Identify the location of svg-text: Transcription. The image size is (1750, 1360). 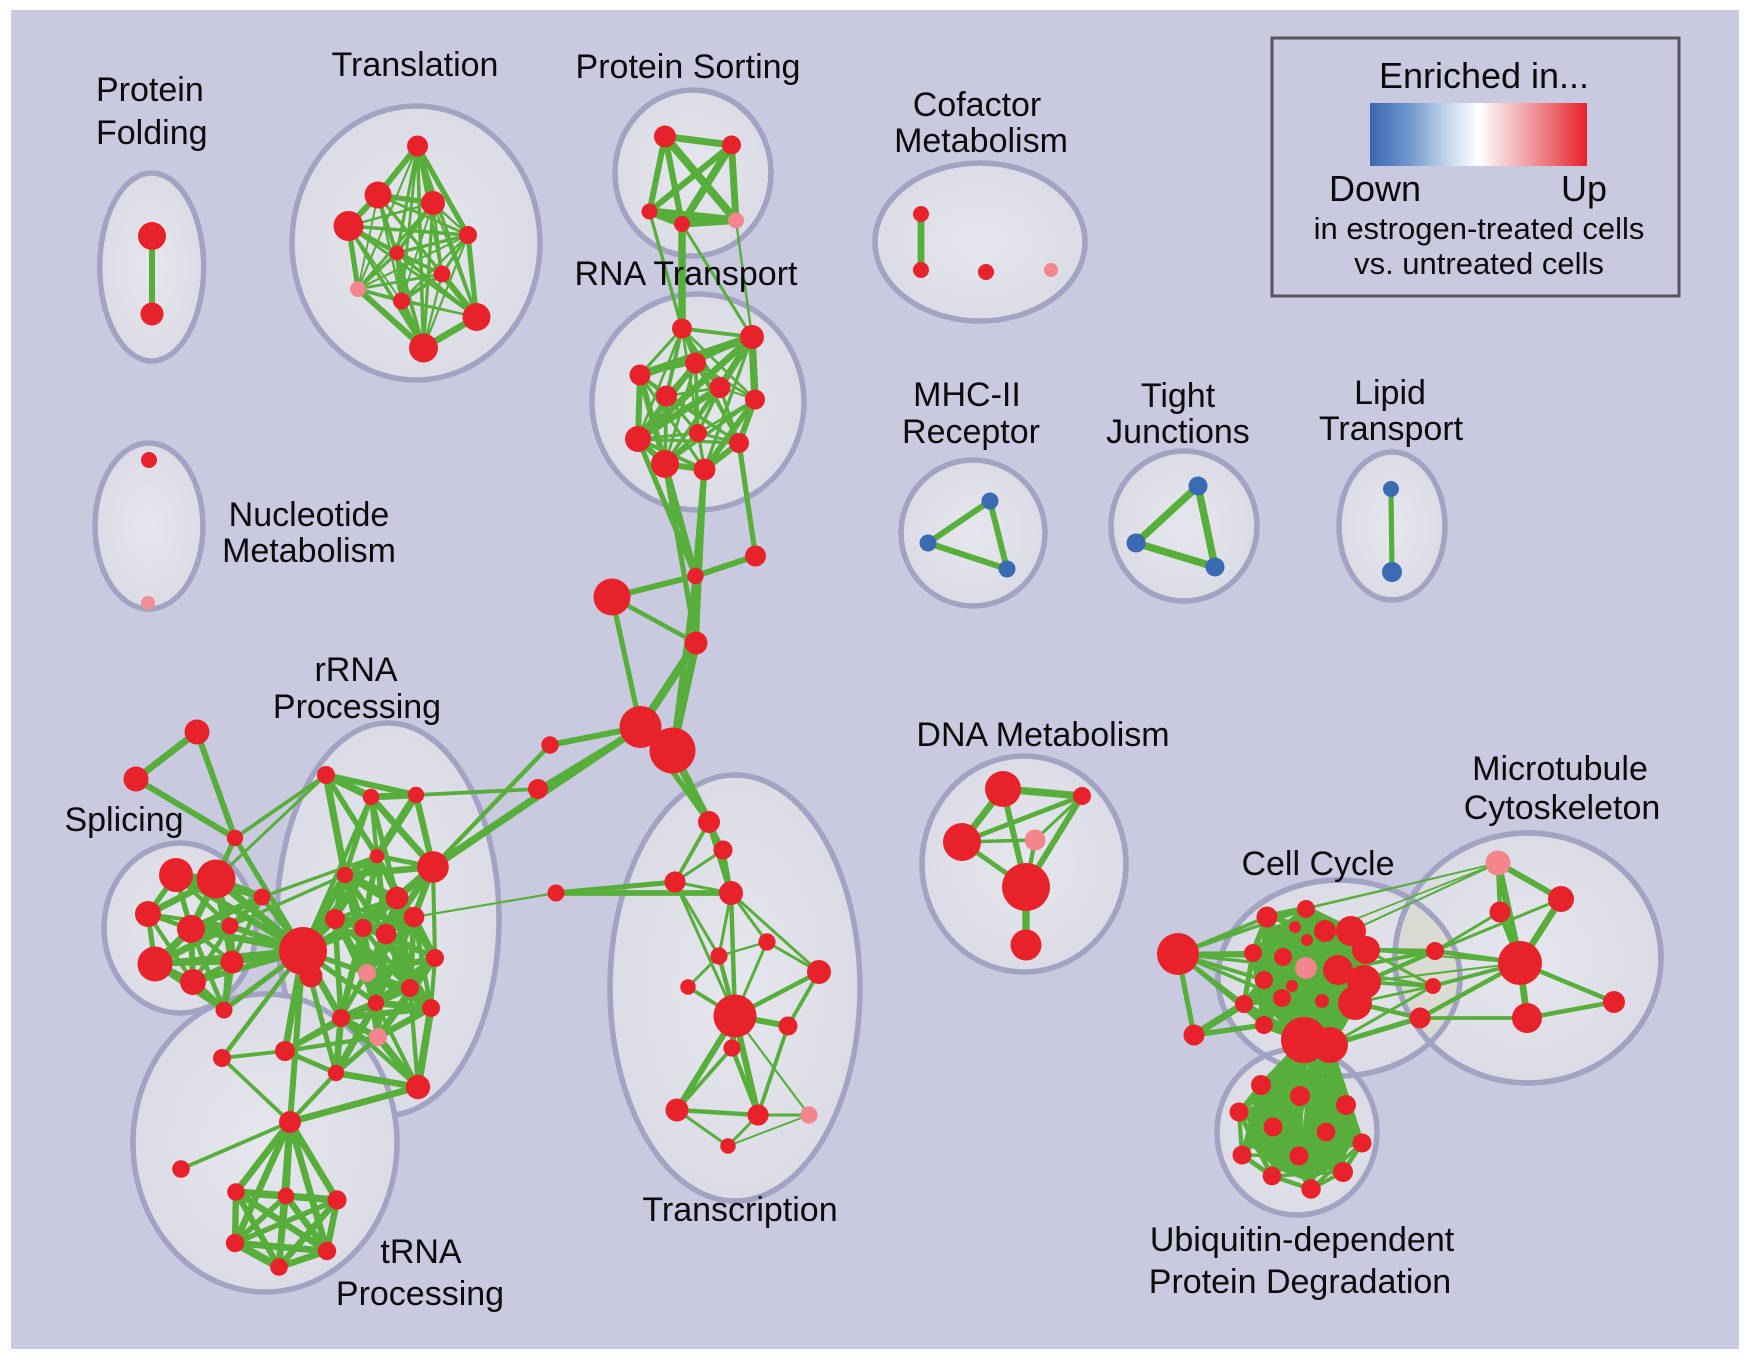
(739, 1210).